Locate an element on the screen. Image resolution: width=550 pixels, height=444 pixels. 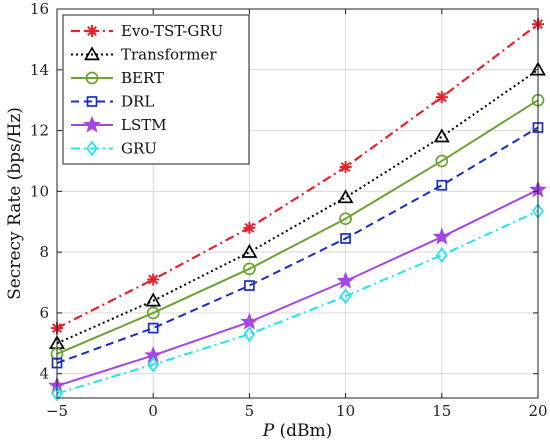
legend: Evo-TST-GRU Transformer BERT DRL LSTM GRU is located at coordinates (156, 89).